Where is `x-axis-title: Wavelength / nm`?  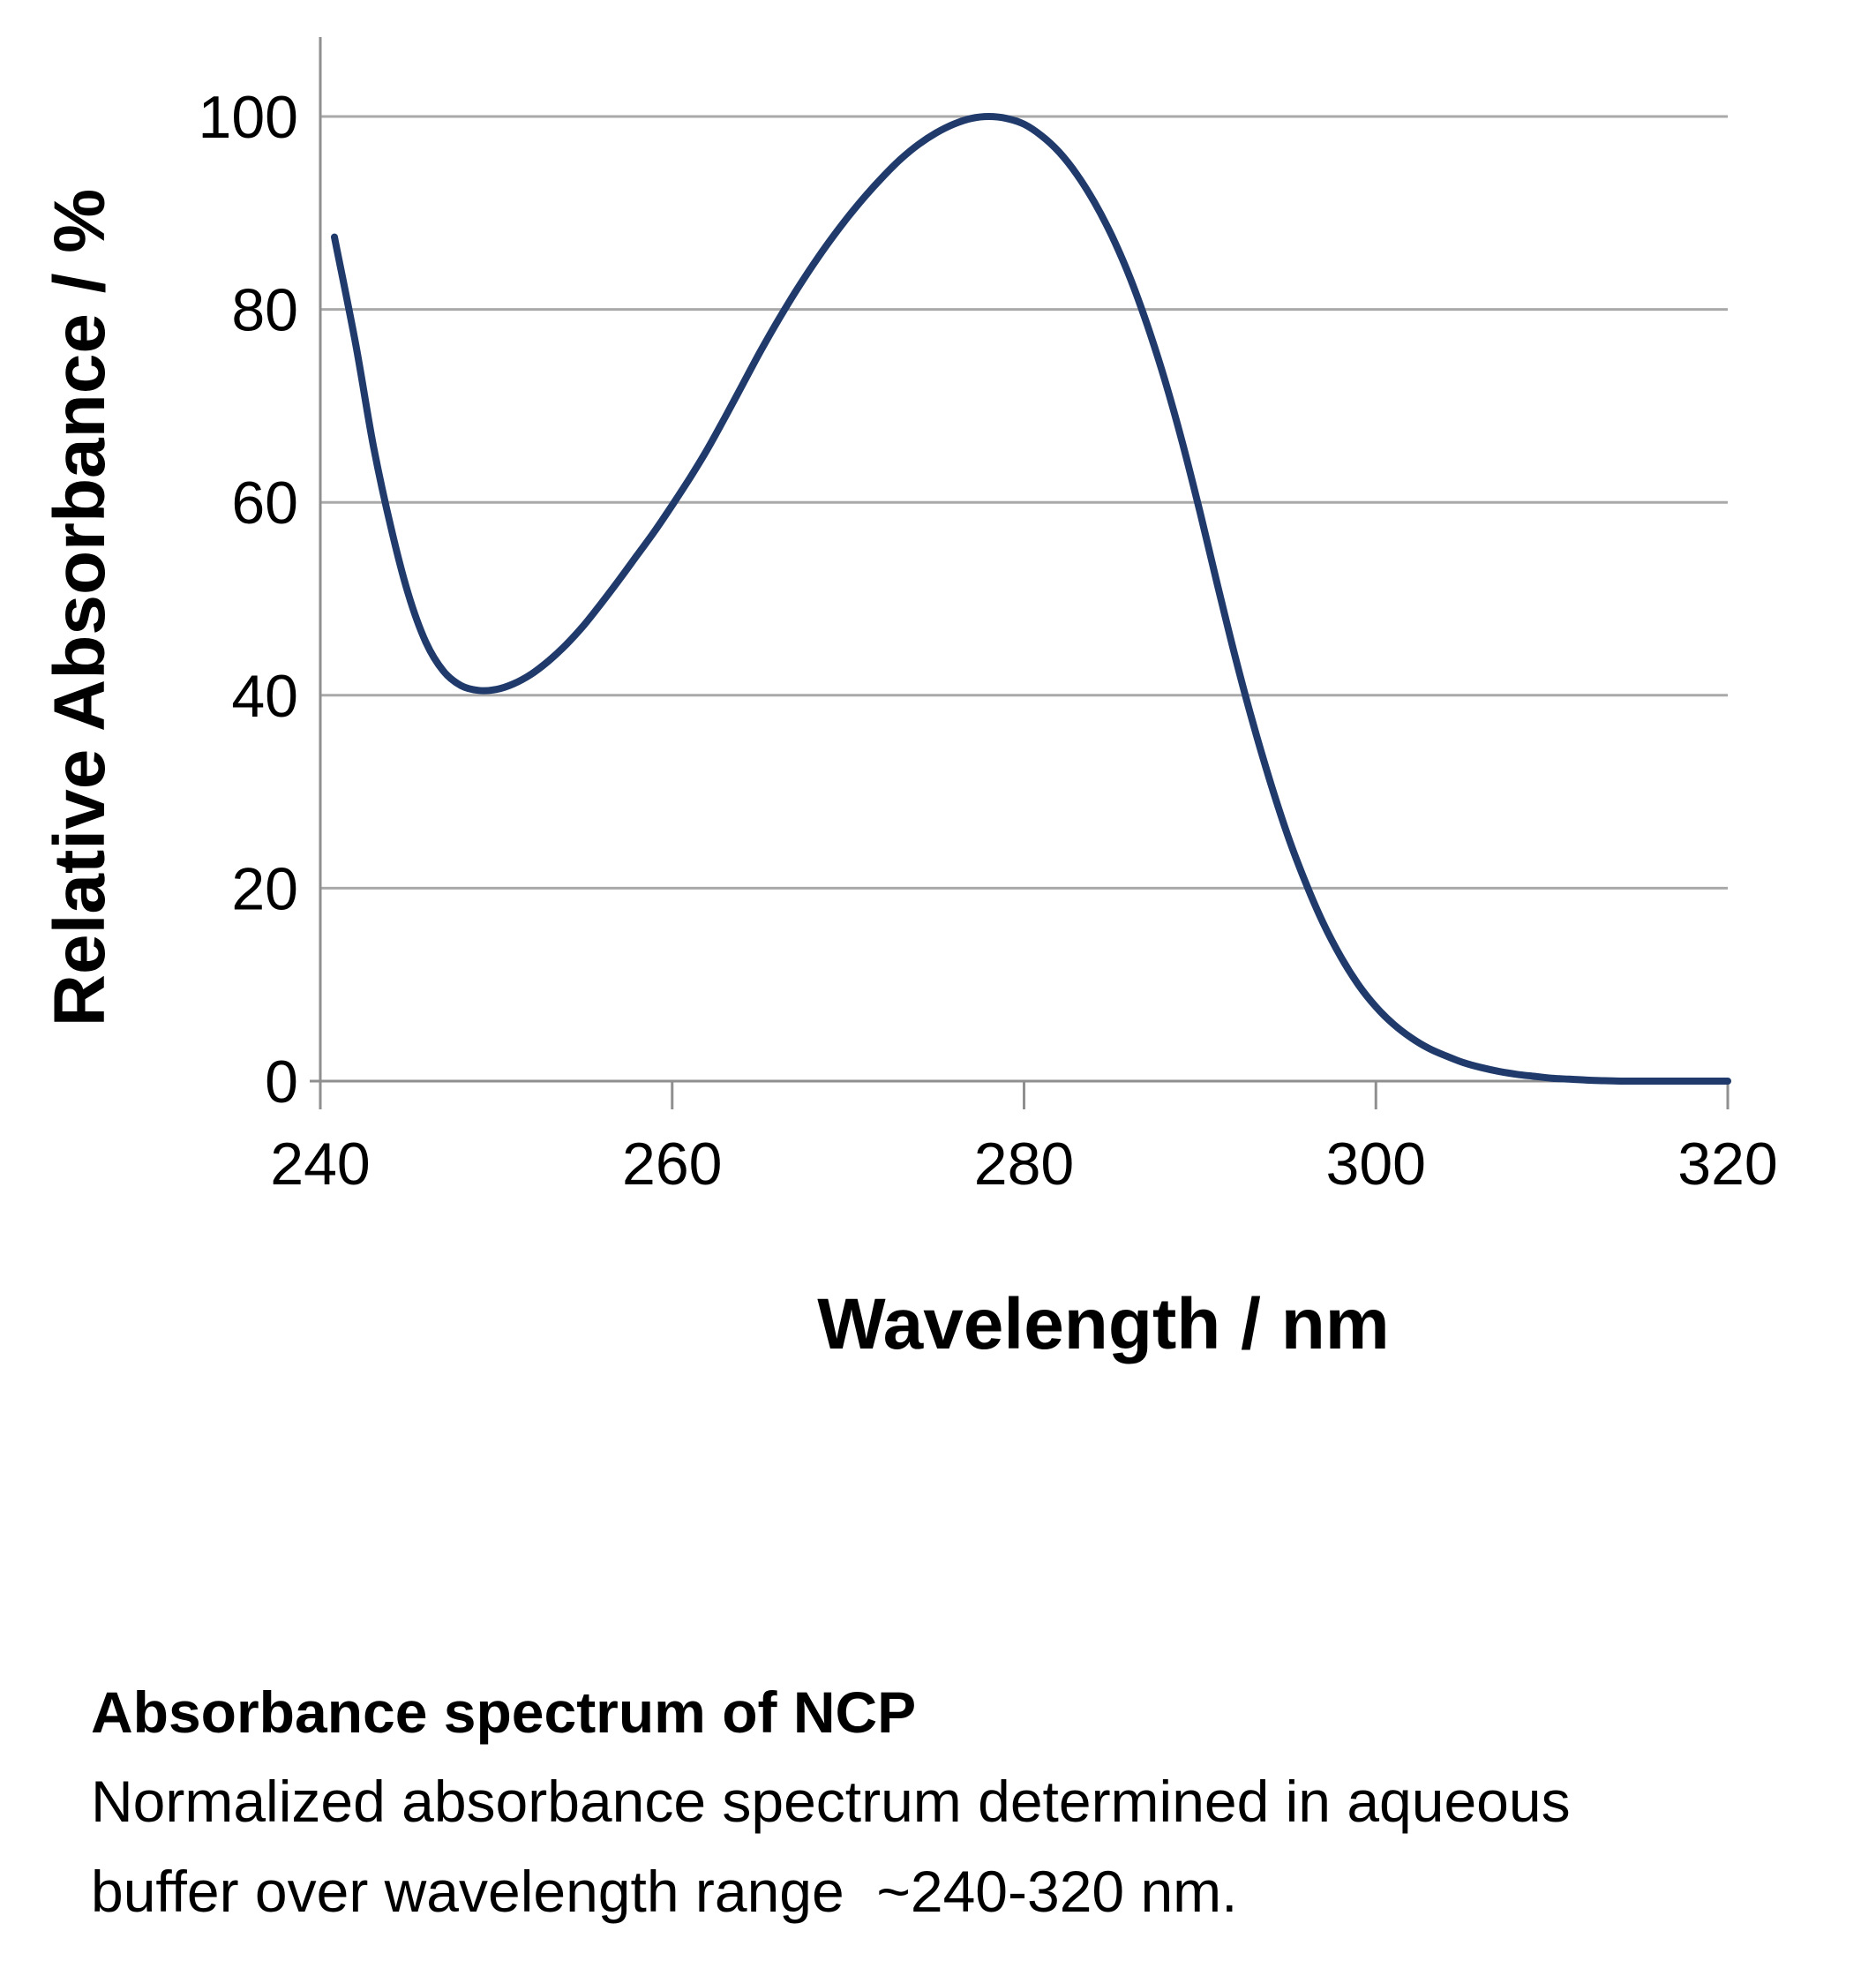
x-axis-title: Wavelength / nm is located at coordinates (1103, 1324).